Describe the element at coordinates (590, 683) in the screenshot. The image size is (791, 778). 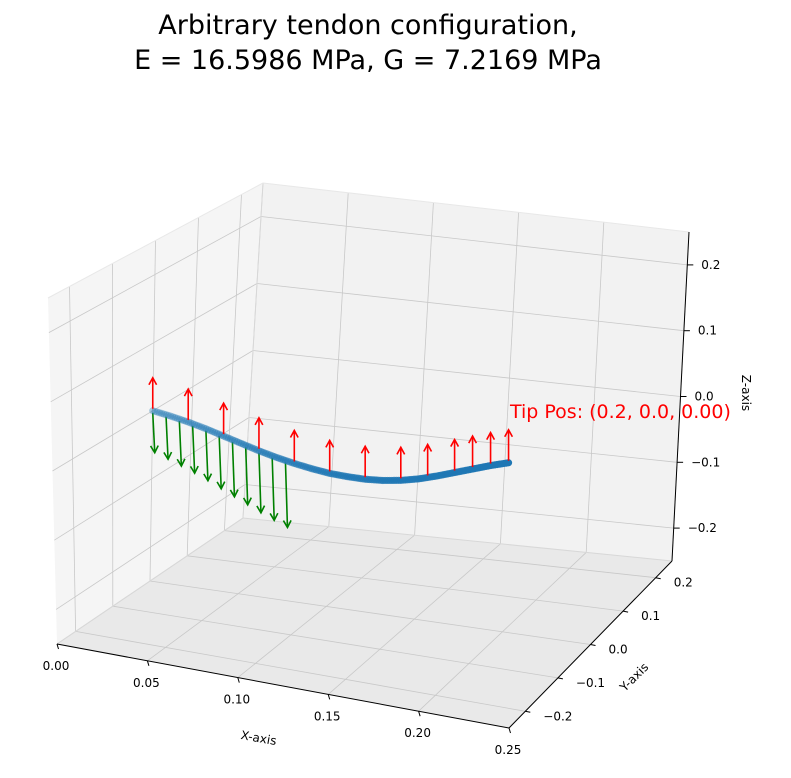
I see `y-tick-label: −0.1` at that location.